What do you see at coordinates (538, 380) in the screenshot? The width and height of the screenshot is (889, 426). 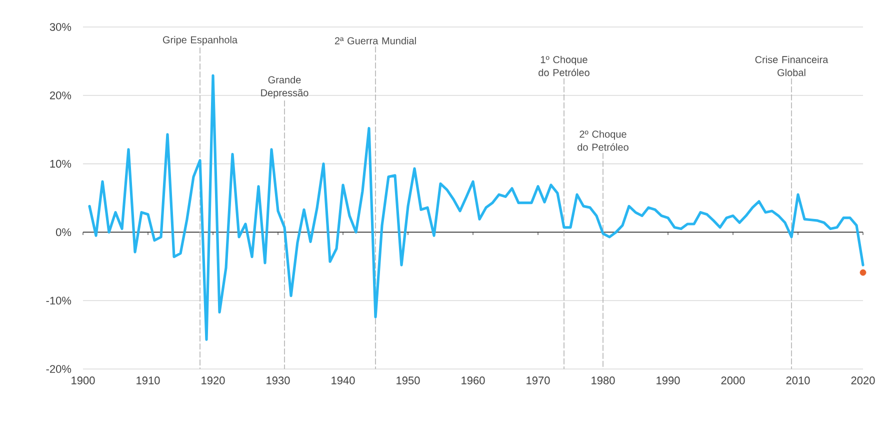 I see `x-tick-label: 1970` at bounding box center [538, 380].